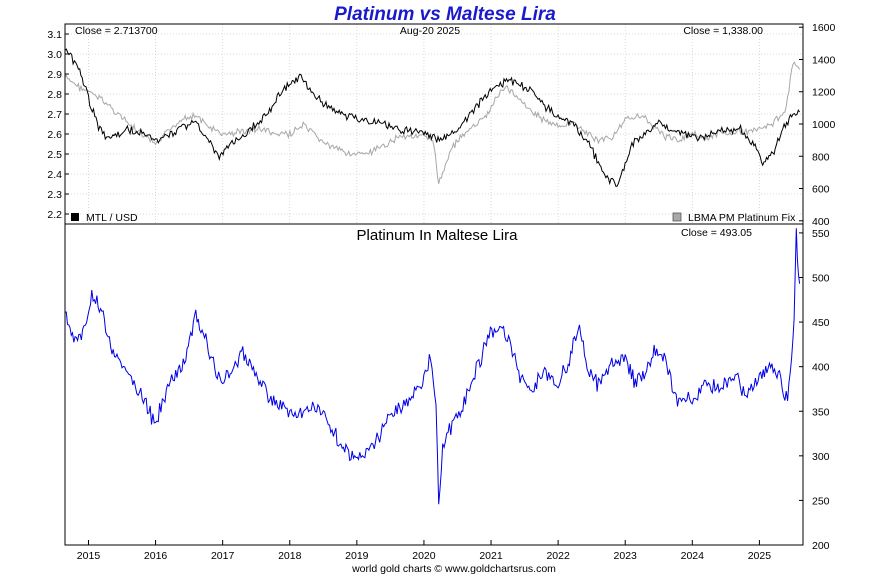 Image resolution: width=890 pixels, height=575 pixels. I want to click on bottom-subtitle: Platinum In Maltese Lira, so click(438, 235).